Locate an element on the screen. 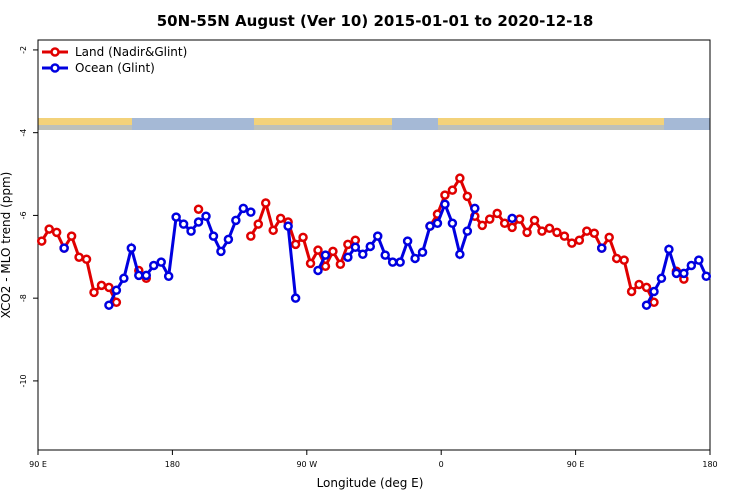  x-tick-label: 0 is located at coordinates (441, 464).